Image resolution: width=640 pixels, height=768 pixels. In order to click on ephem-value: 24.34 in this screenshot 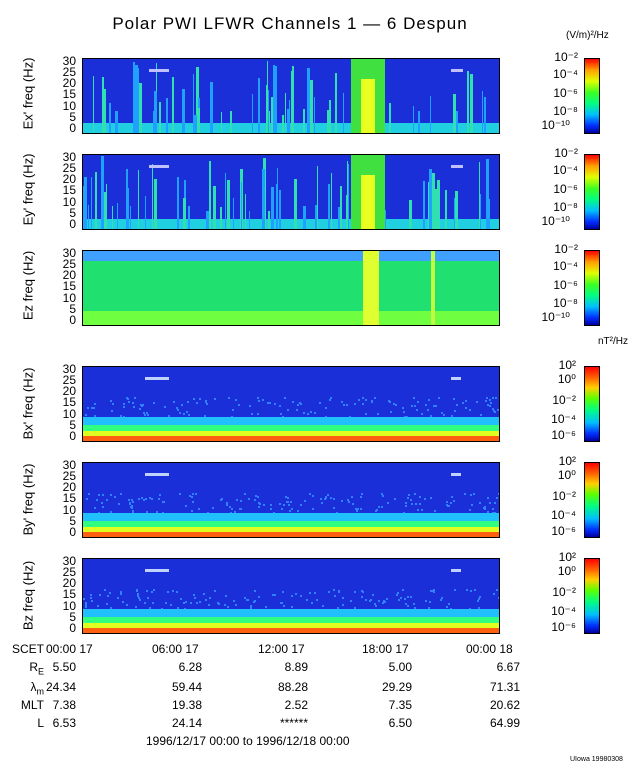, I will do `click(60, 687)`.